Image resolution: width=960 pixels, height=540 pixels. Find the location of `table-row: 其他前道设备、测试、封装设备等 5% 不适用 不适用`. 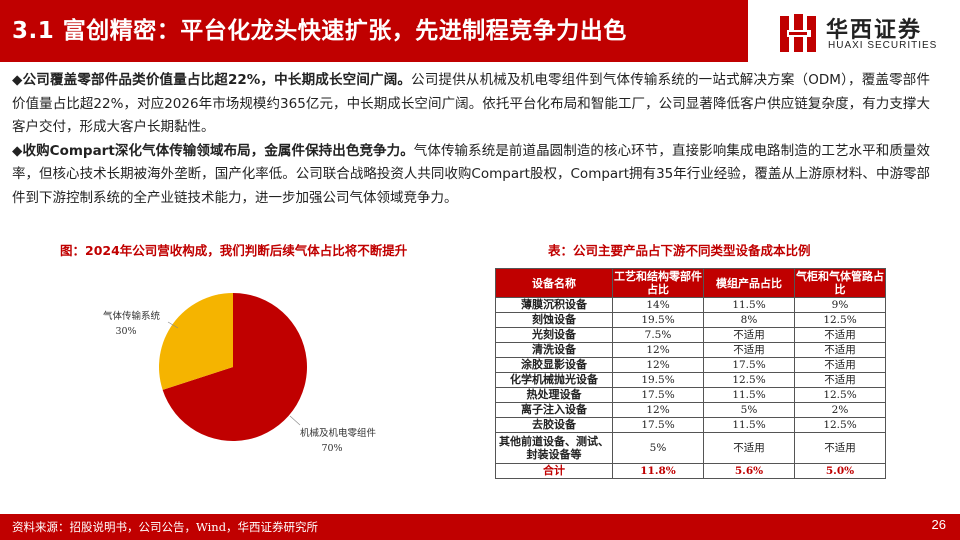

table-row: 其他前道设备、测试、封装设备等 5% 不适用 不适用 is located at coordinates (690, 448).